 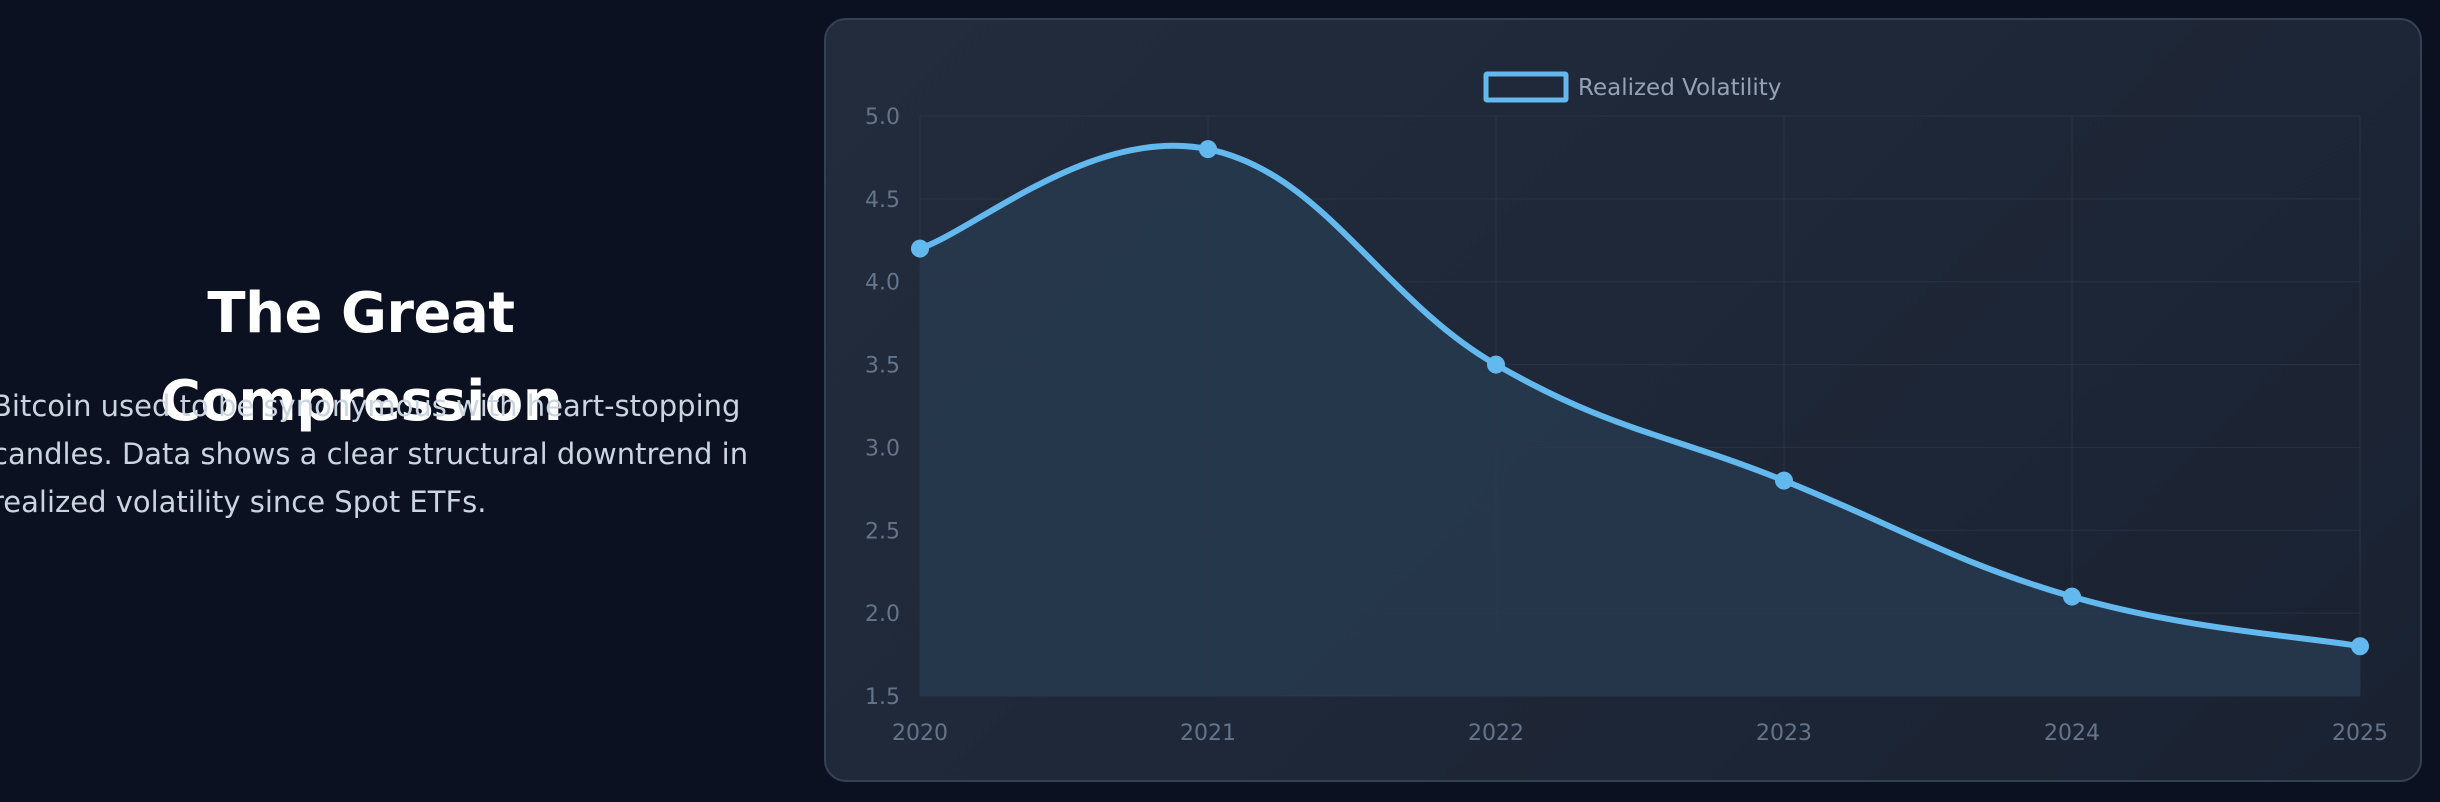 What do you see at coordinates (1208, 733) in the screenshot?
I see `x-tick-label-1: 2021` at bounding box center [1208, 733].